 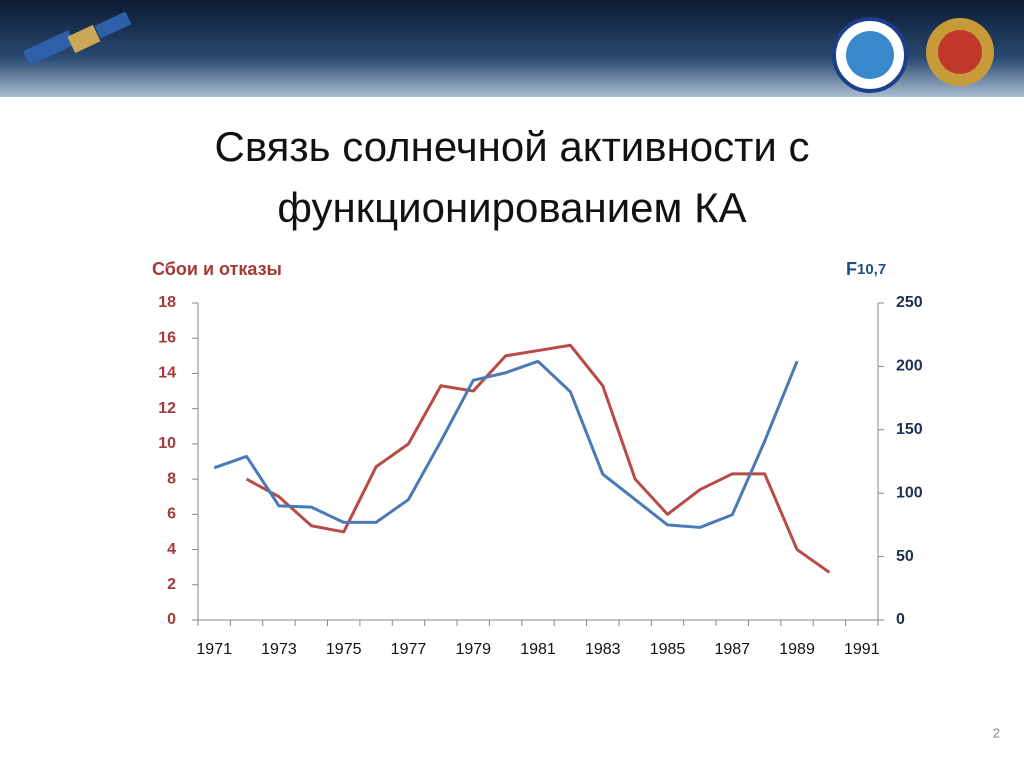 What do you see at coordinates (909, 302) in the screenshot?
I see `y2-tick-label: 250` at bounding box center [909, 302].